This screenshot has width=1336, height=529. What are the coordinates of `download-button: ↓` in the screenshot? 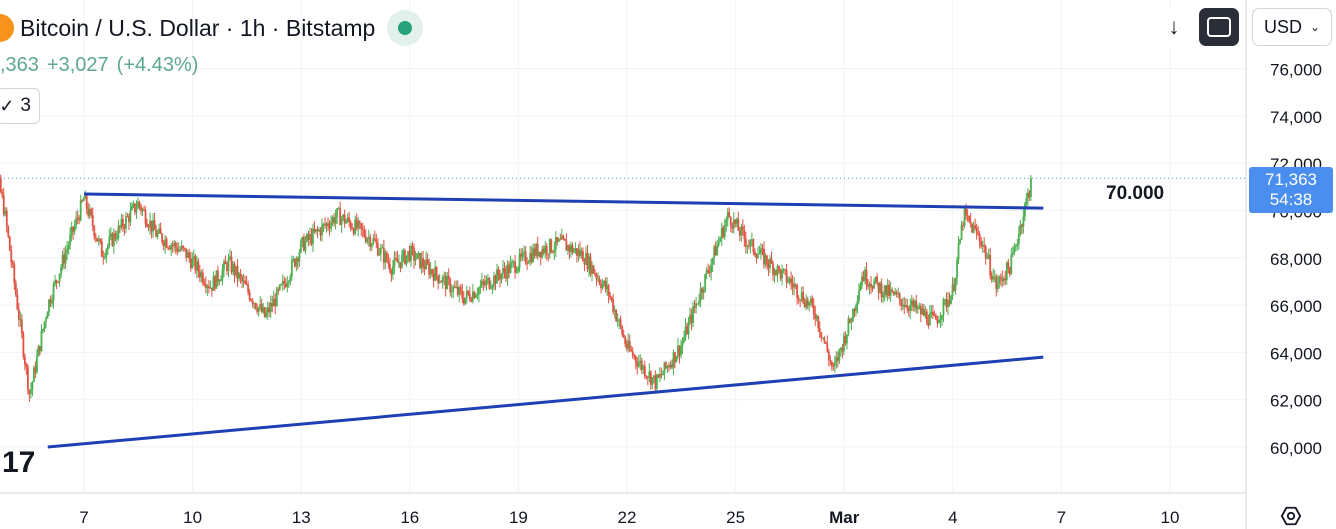 It's located at (1174, 27).